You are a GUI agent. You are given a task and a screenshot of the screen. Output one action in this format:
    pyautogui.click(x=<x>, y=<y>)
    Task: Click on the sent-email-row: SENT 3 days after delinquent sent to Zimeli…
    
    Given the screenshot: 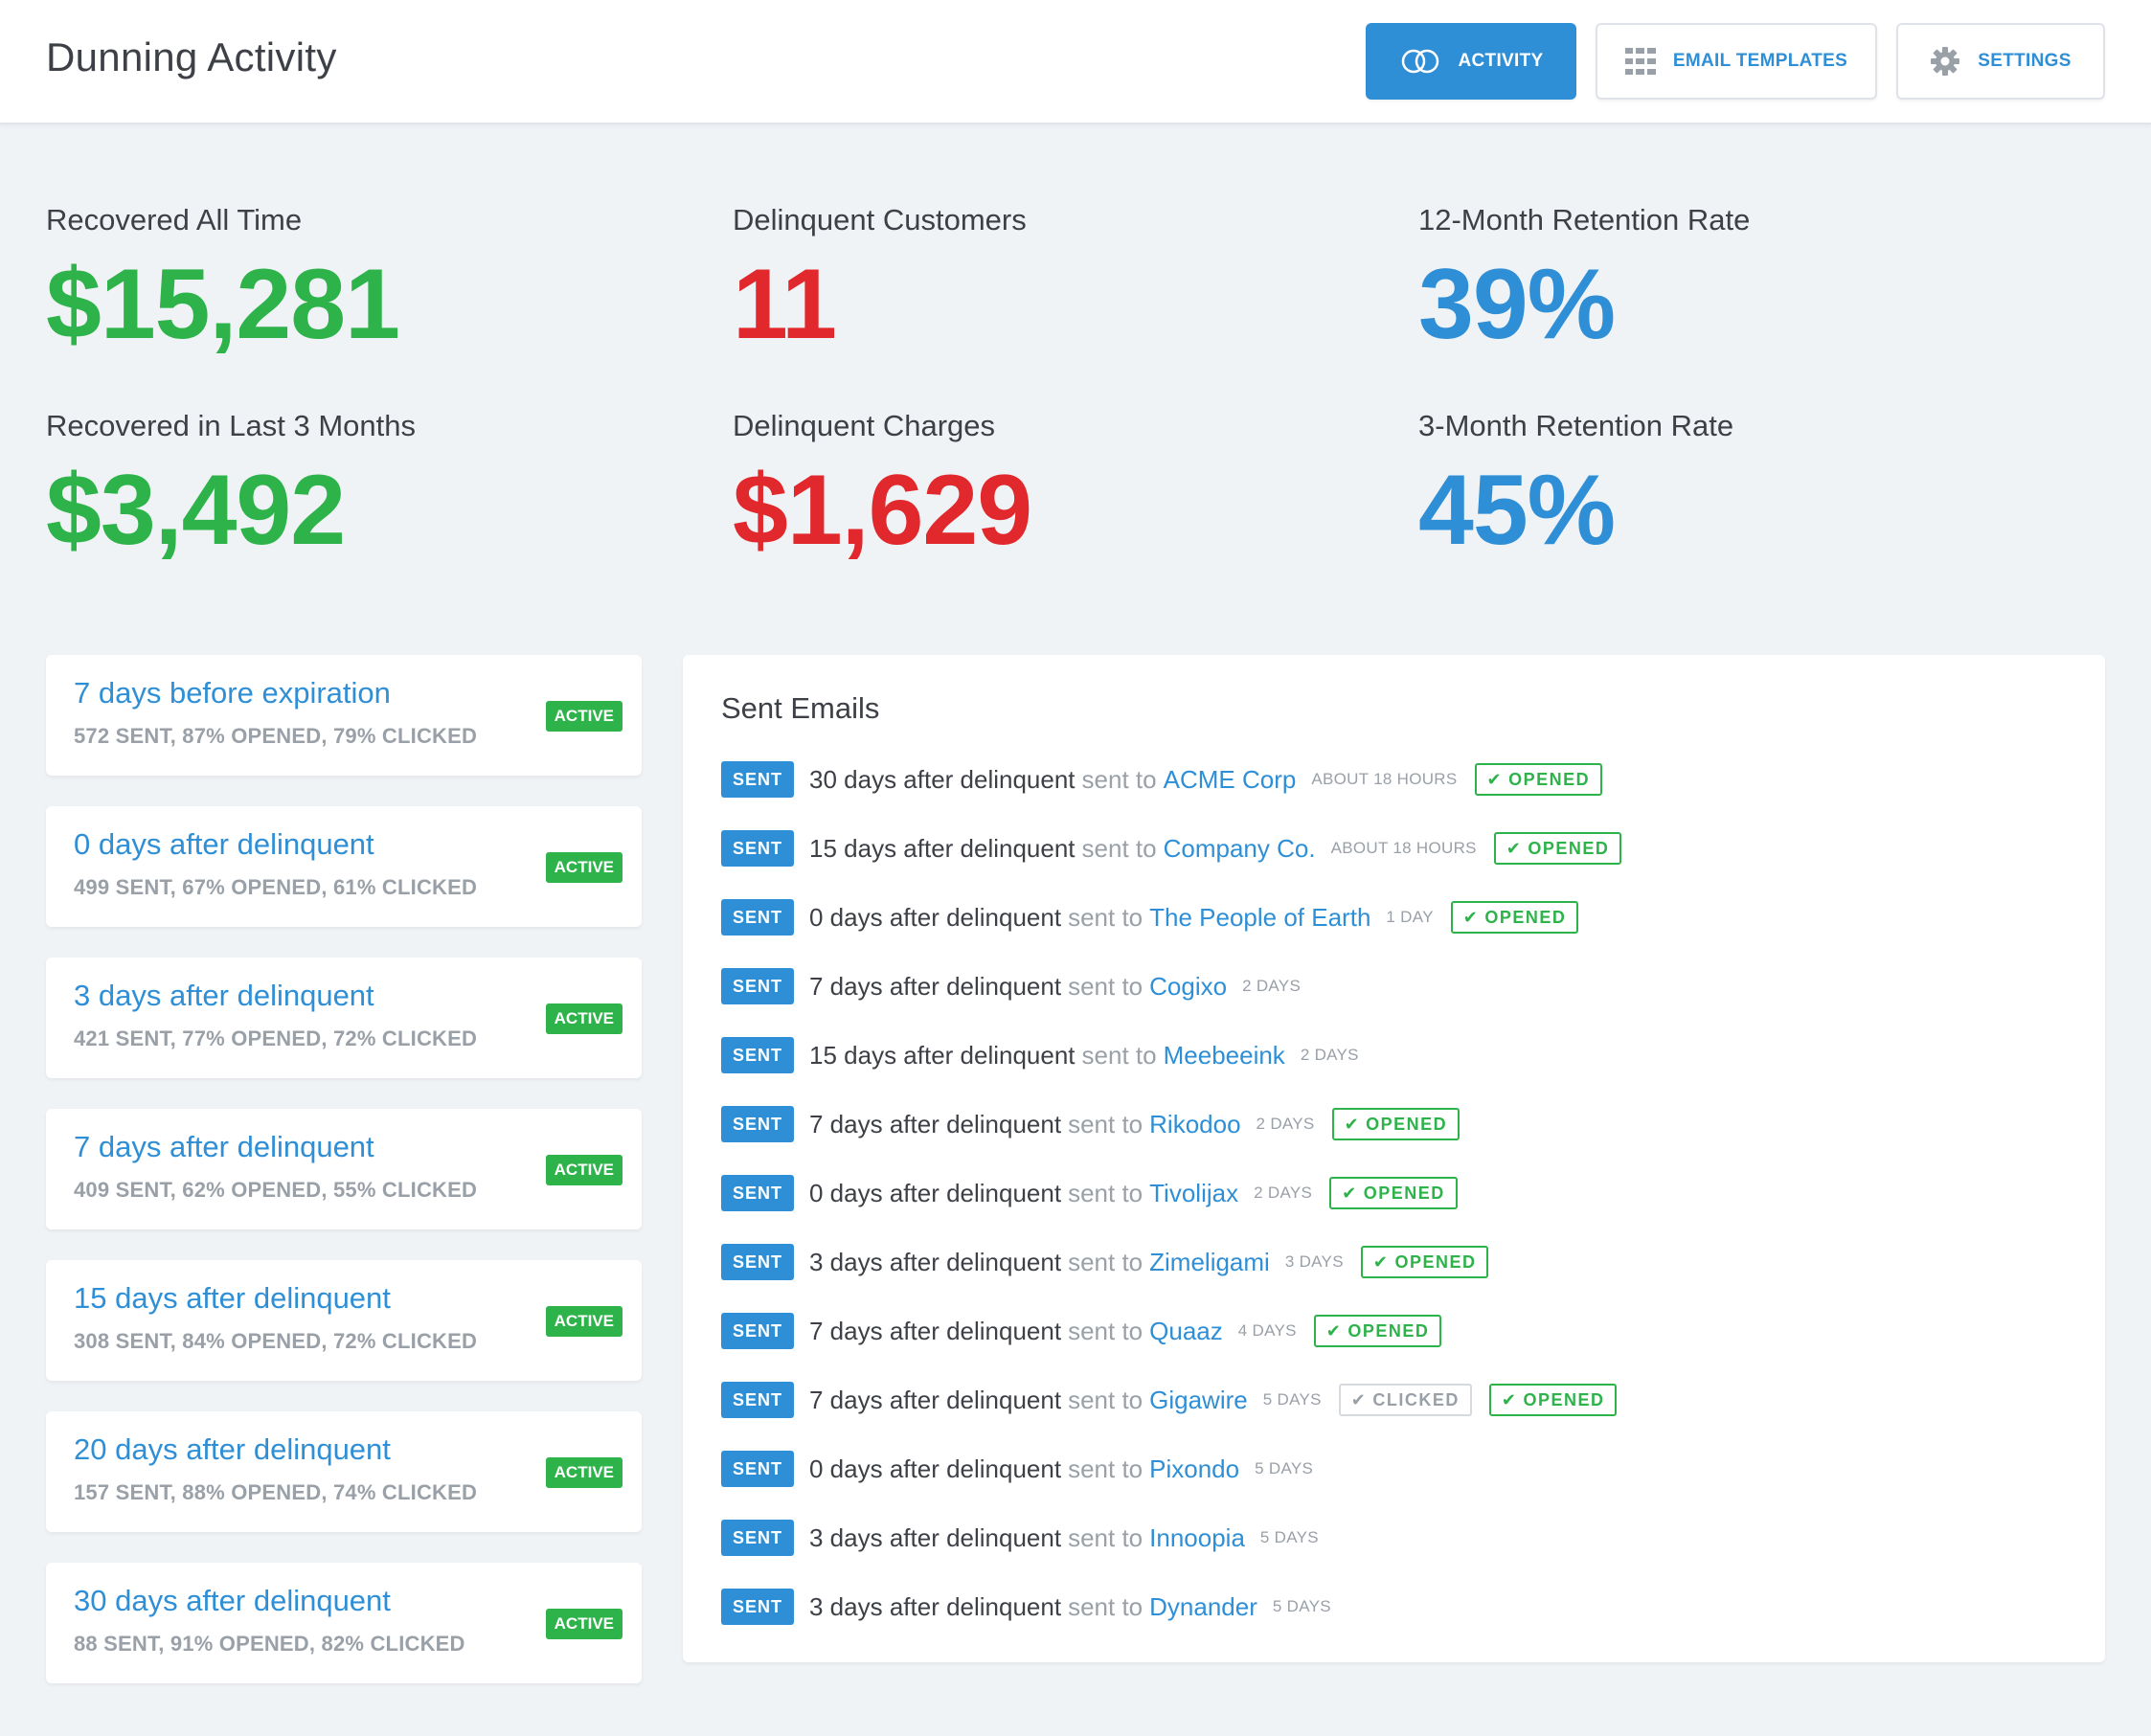 What is the action you would take?
    pyautogui.click(x=1105, y=1262)
    